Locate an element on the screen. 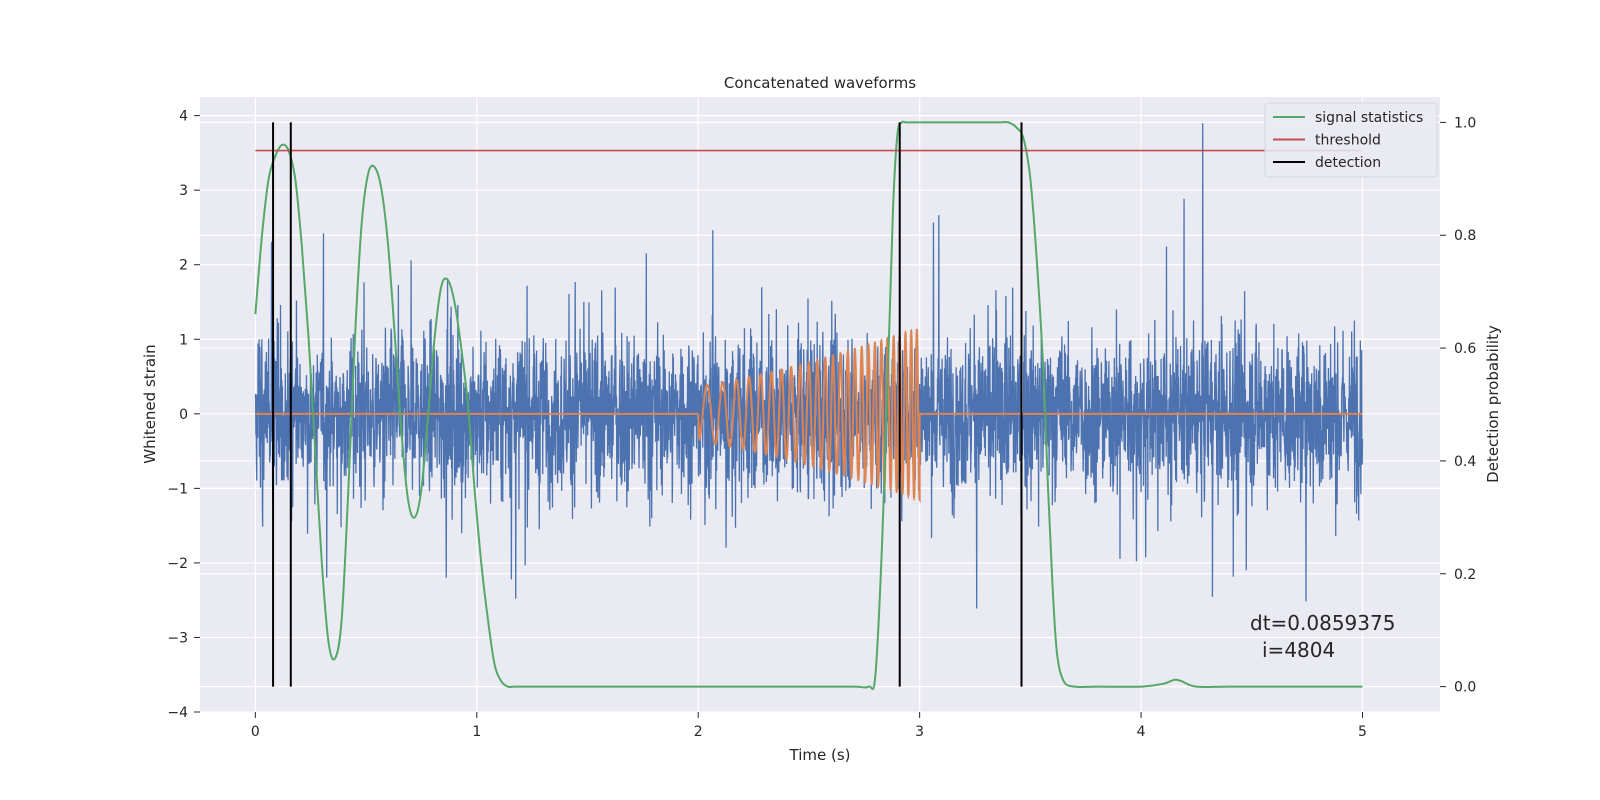 Image resolution: width=1600 pixels, height=800 pixels. y2-tick-label-0: 0.0 is located at coordinates (1465, 688).